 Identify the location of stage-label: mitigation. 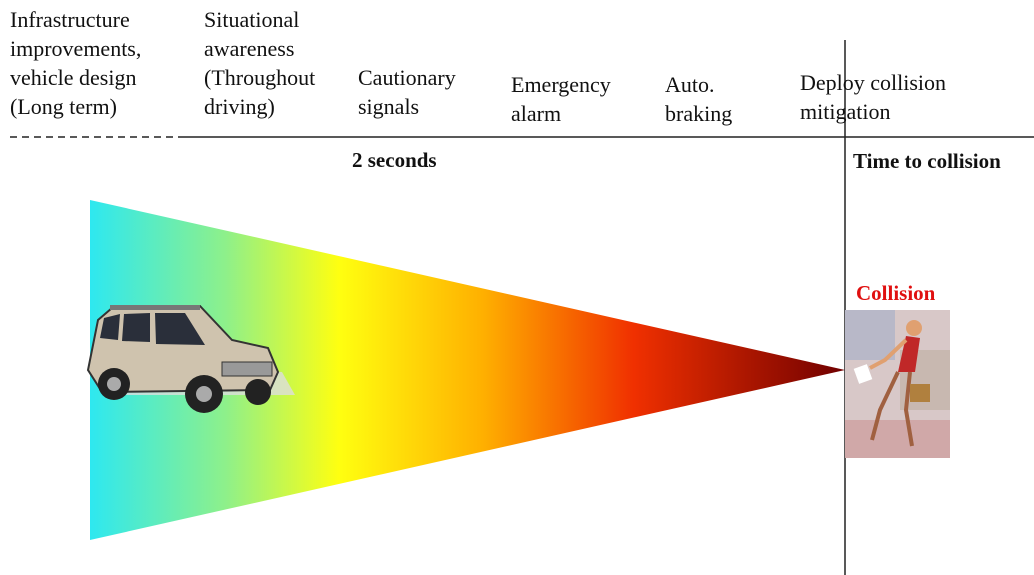
(845, 111).